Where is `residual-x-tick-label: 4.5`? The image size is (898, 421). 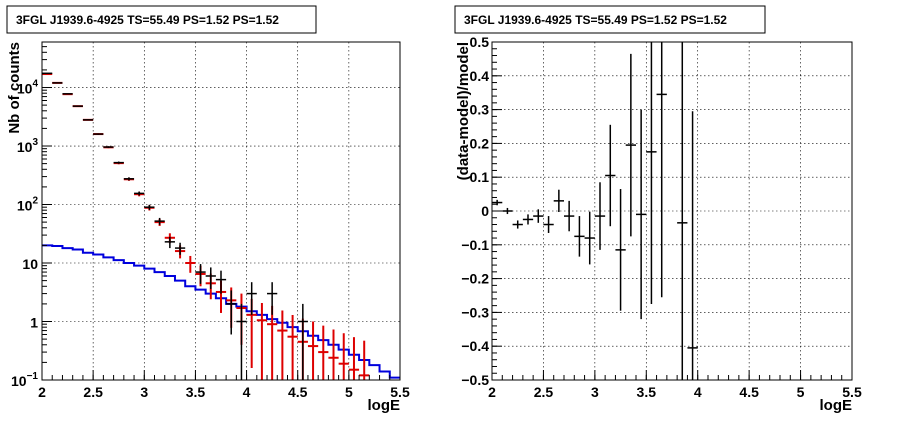
residual-x-tick-label: 4.5 is located at coordinates (749, 392).